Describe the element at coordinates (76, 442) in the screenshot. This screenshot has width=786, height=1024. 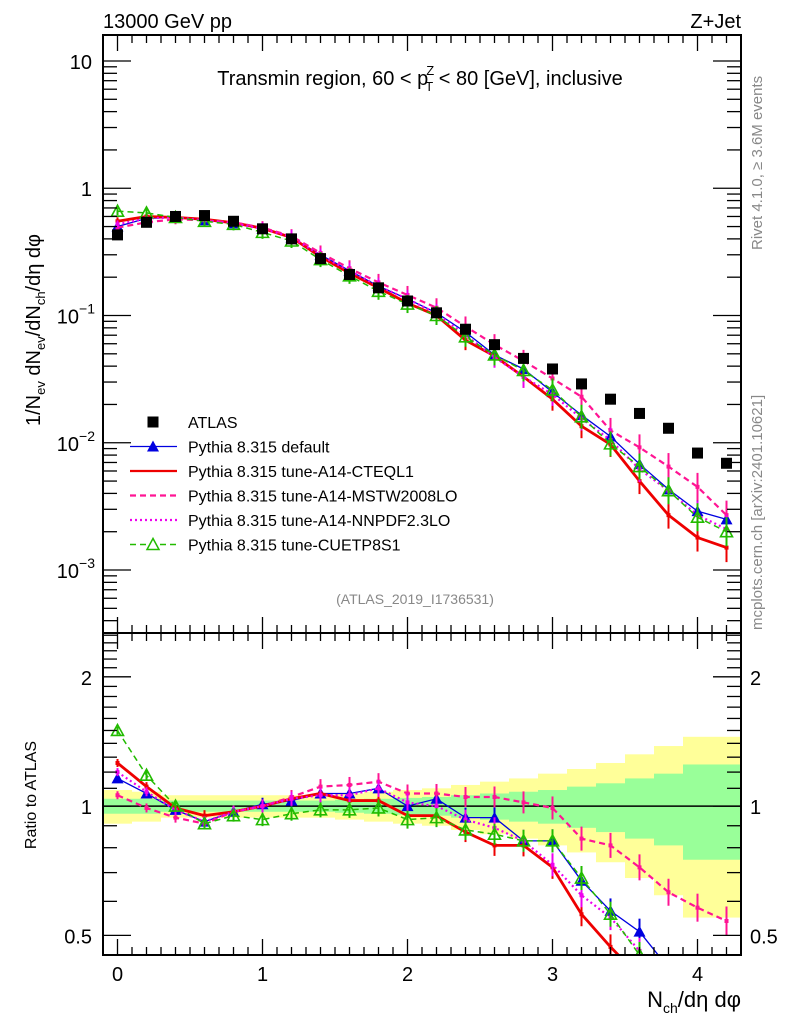
I see `main-y-tick-label: 10⁻²` at that location.